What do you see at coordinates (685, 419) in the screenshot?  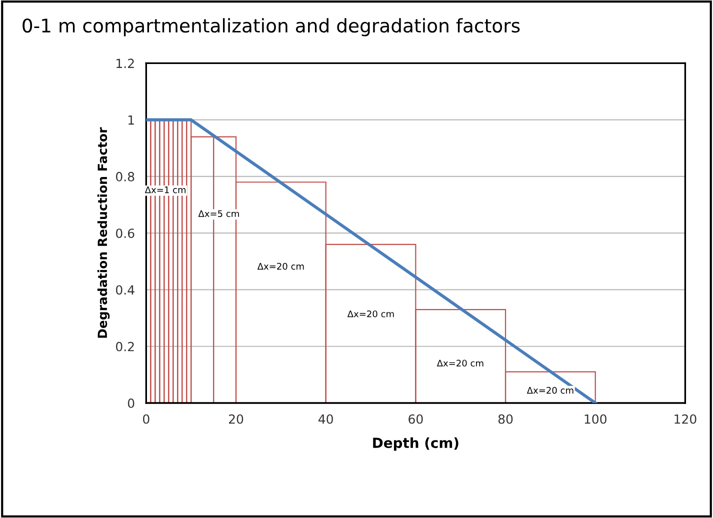 I see `x-tick-label: 120` at bounding box center [685, 419].